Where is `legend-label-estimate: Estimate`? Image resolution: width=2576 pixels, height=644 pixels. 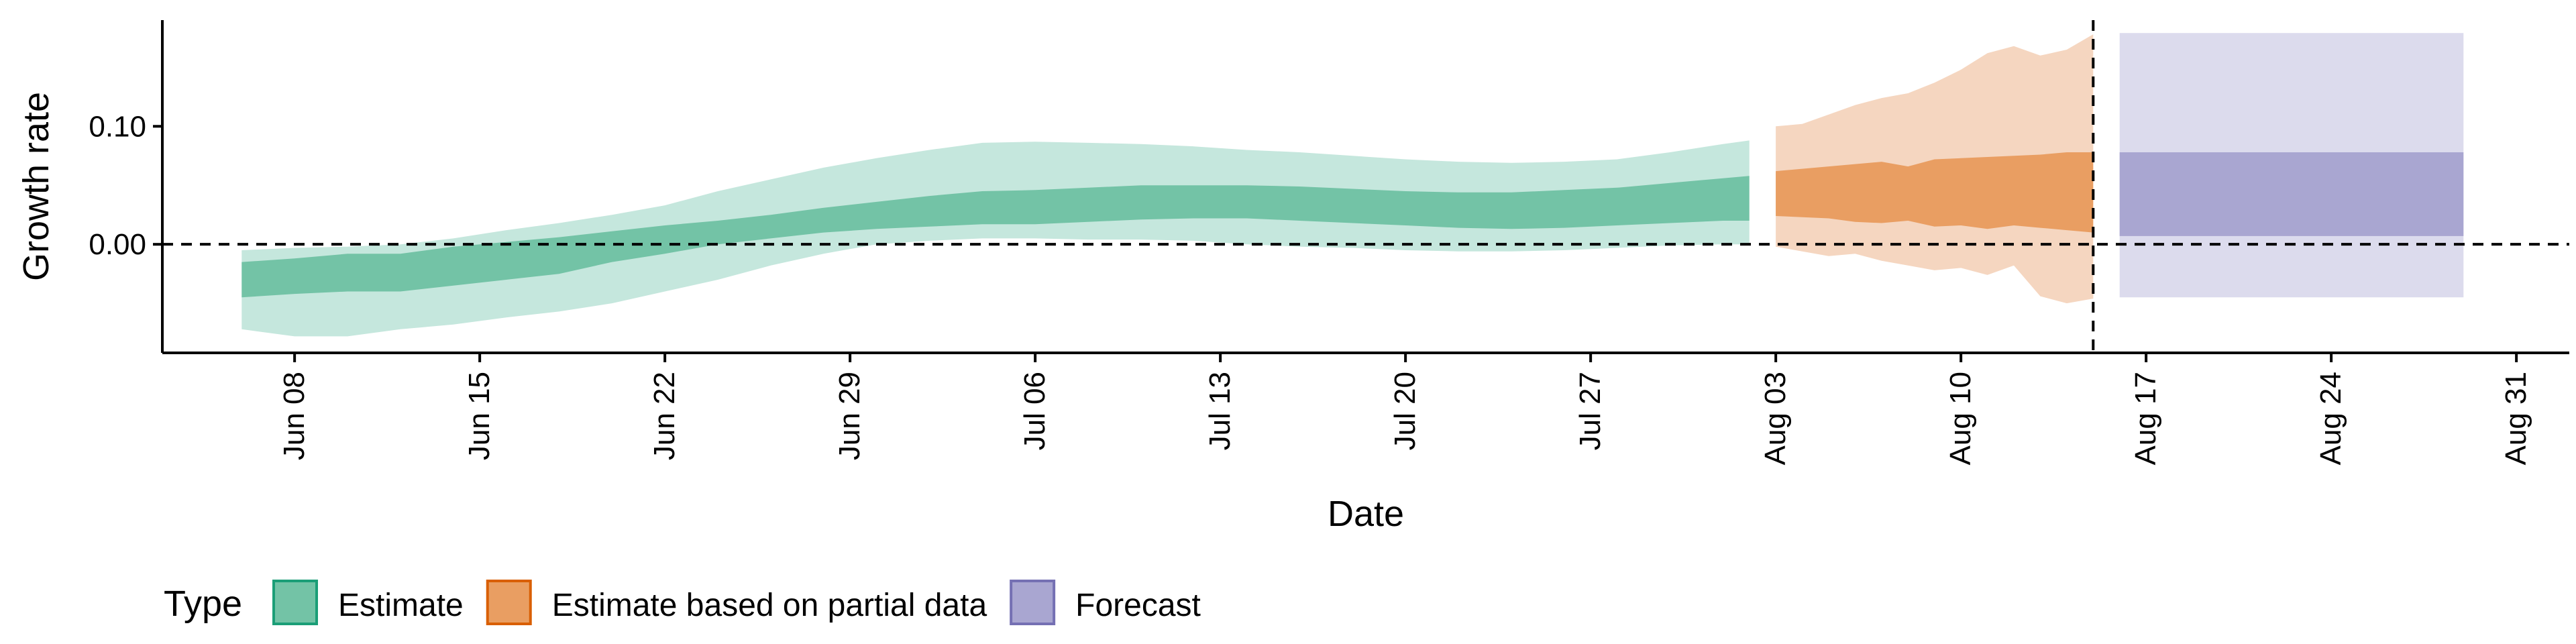 legend-label-estimate: Estimate is located at coordinates (401, 605).